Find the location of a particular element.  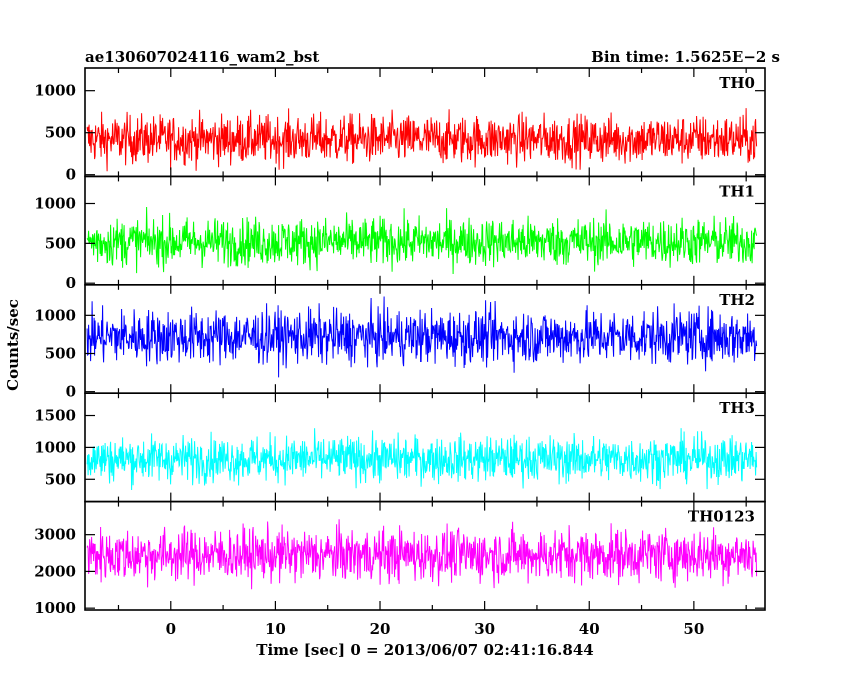

series-th0 is located at coordinates (422, 140).